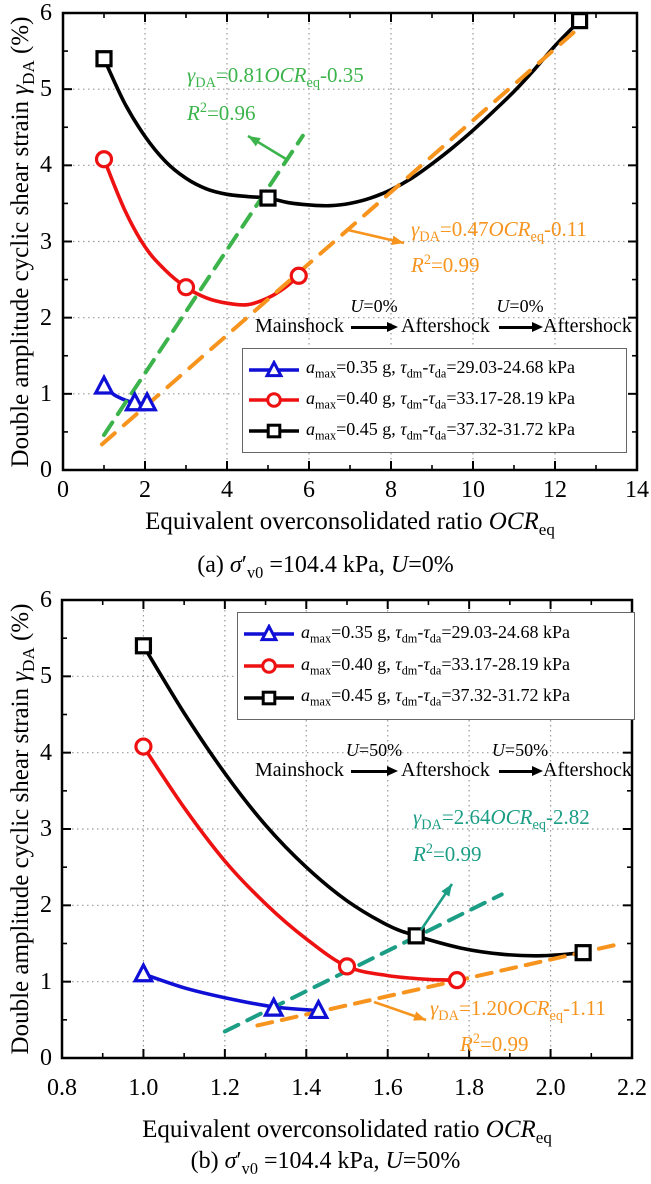 The image size is (651, 1184). What do you see at coordinates (143, 1088) in the screenshot?
I see `x-tick-label: 1.0` at bounding box center [143, 1088].